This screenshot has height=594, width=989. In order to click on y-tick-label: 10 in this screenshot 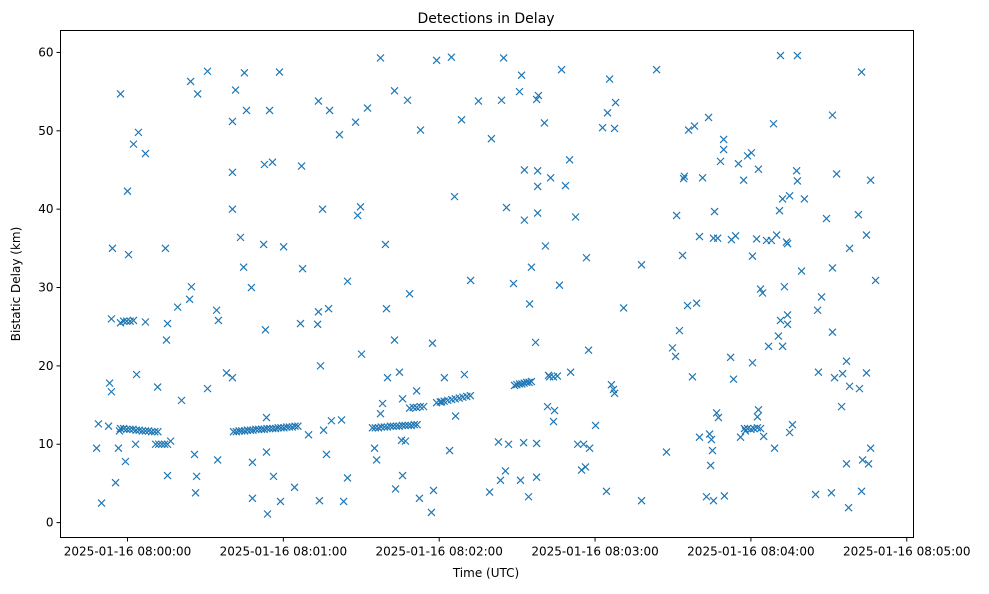, I will do `click(45, 444)`.